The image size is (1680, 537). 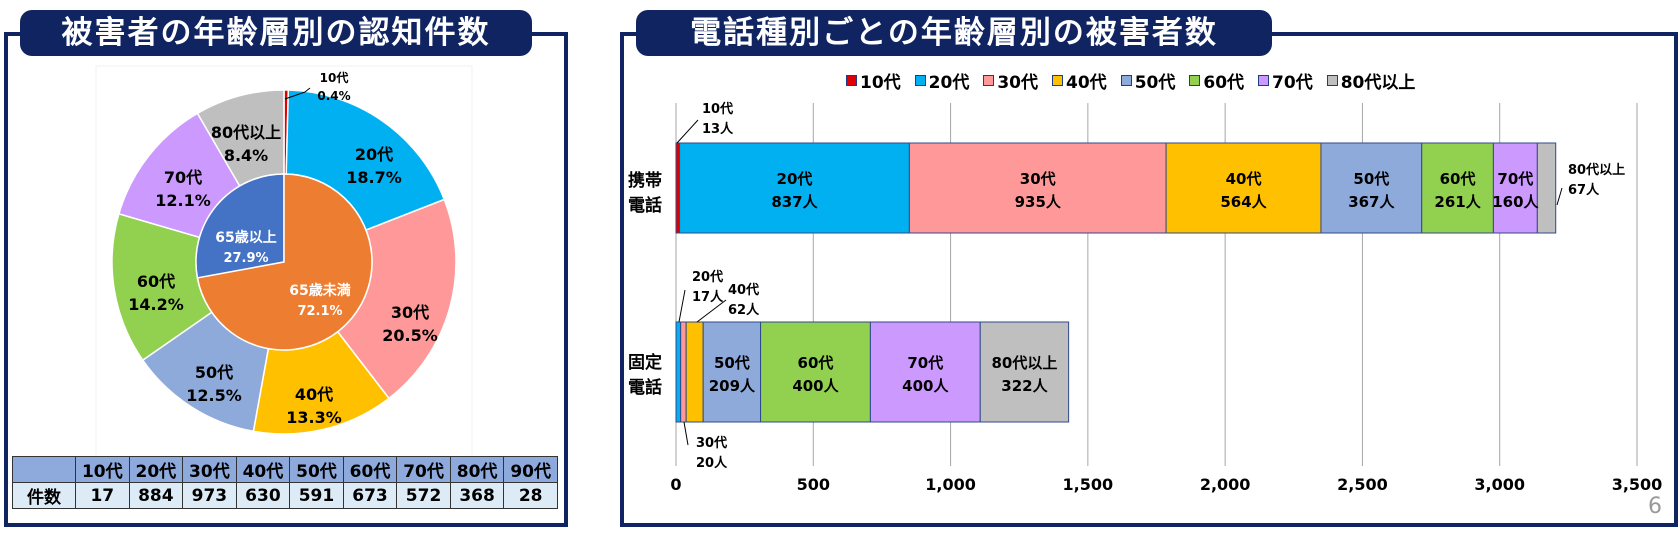 I want to click on svg-text: 10代, so click(x=334, y=77).